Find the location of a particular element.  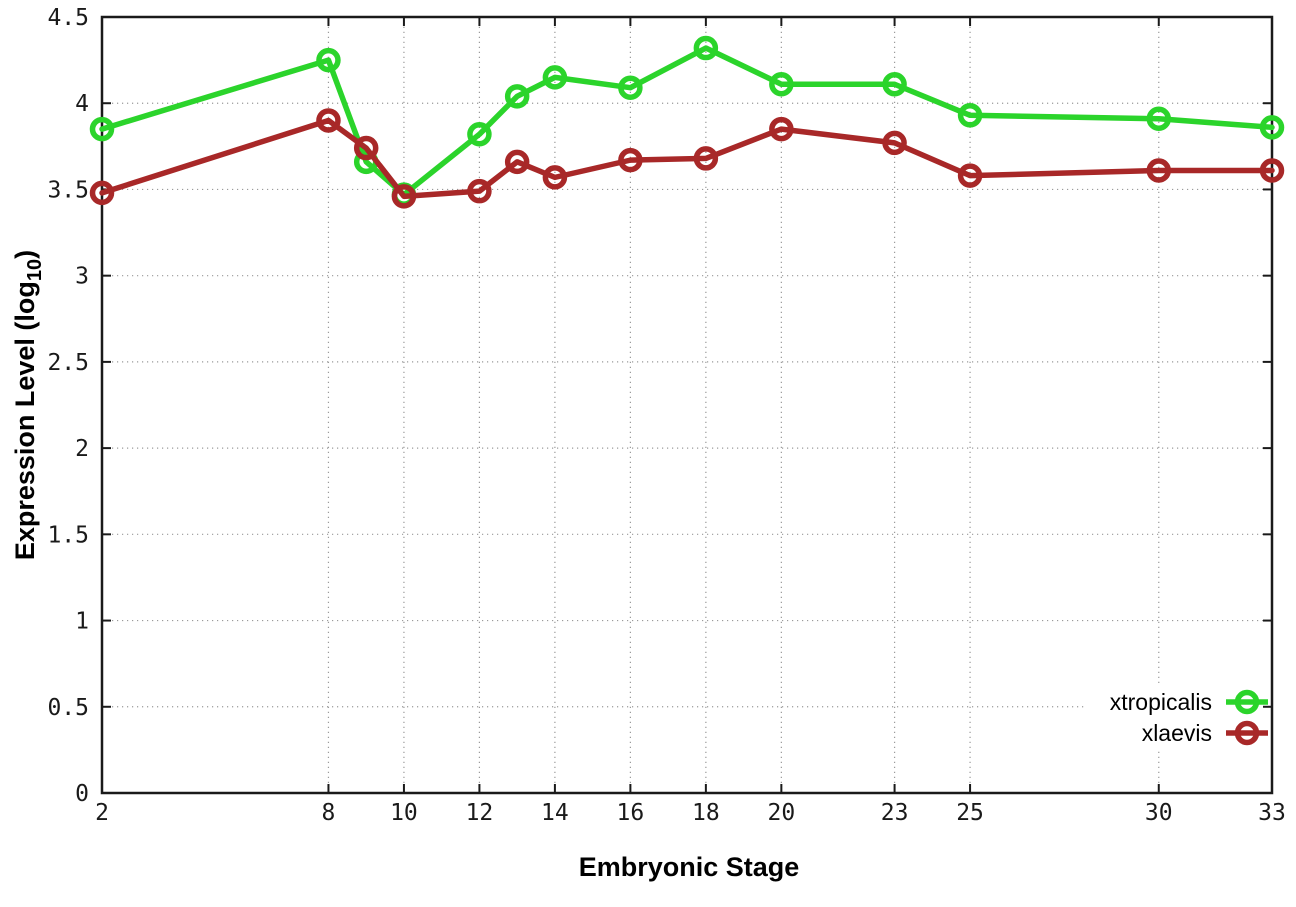

legend-marker-xlaevis is located at coordinates (1247, 733).